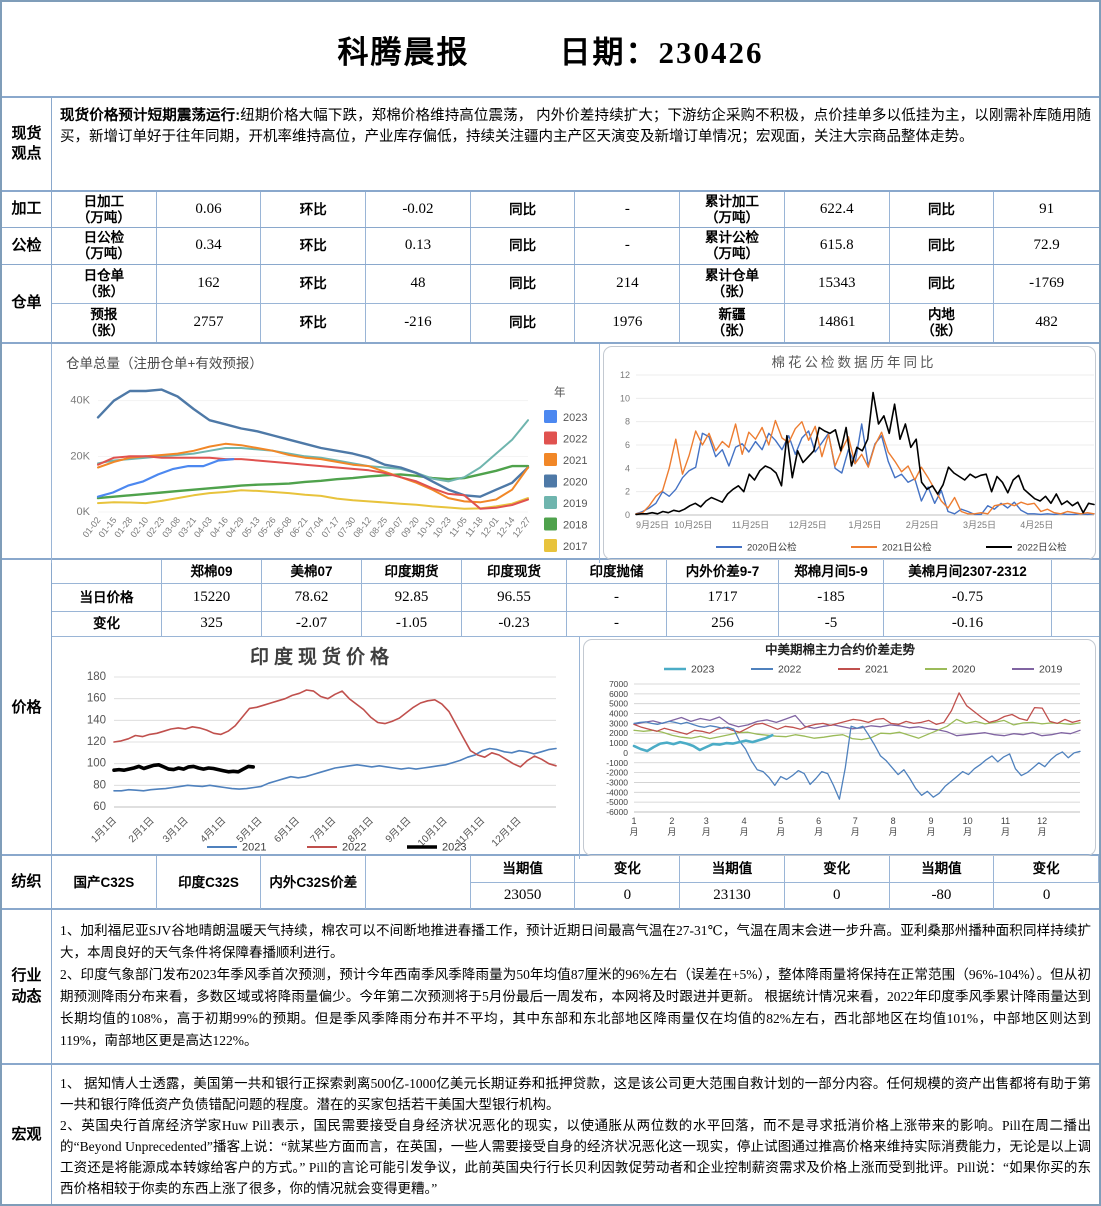  What do you see at coordinates (27, 882) in the screenshot?
I see `section-label-textile: 纺织` at bounding box center [27, 882].